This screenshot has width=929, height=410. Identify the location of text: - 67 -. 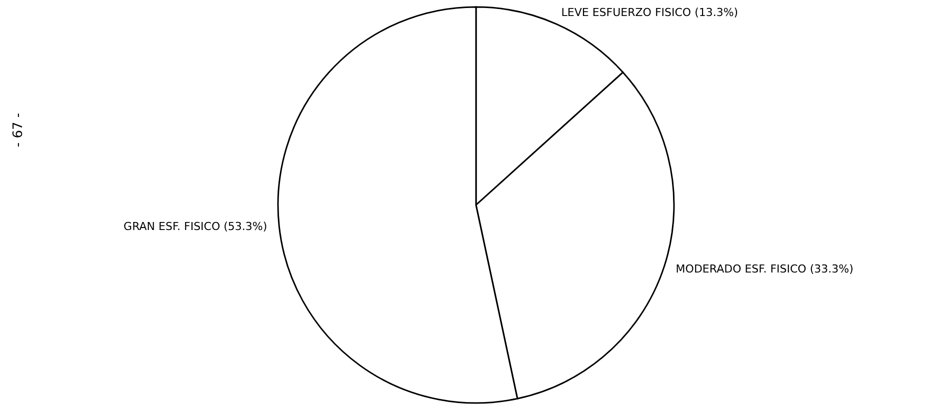
(18, 130).